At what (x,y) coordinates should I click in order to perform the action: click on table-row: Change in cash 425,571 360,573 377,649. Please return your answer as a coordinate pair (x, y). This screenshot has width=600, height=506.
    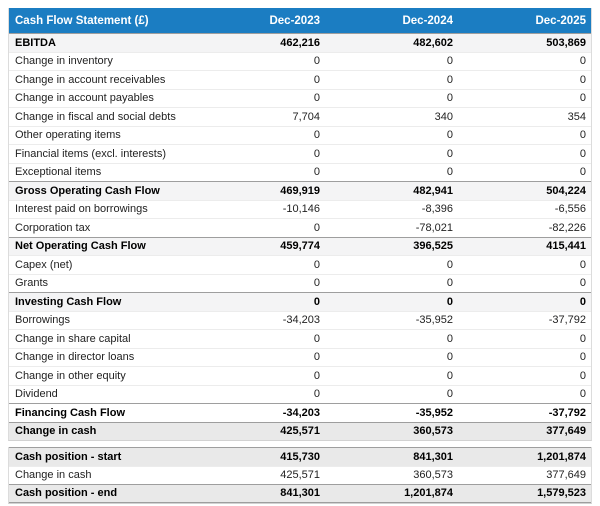
    Looking at the image, I should click on (300, 474).